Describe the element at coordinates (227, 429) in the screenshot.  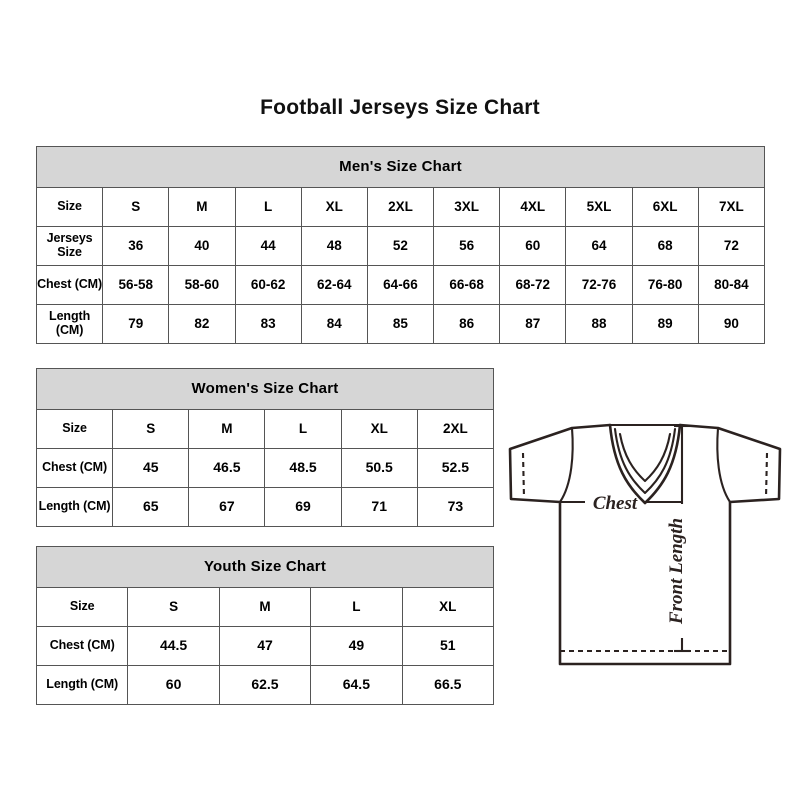
I see `womens-size-header-m: M` at that location.